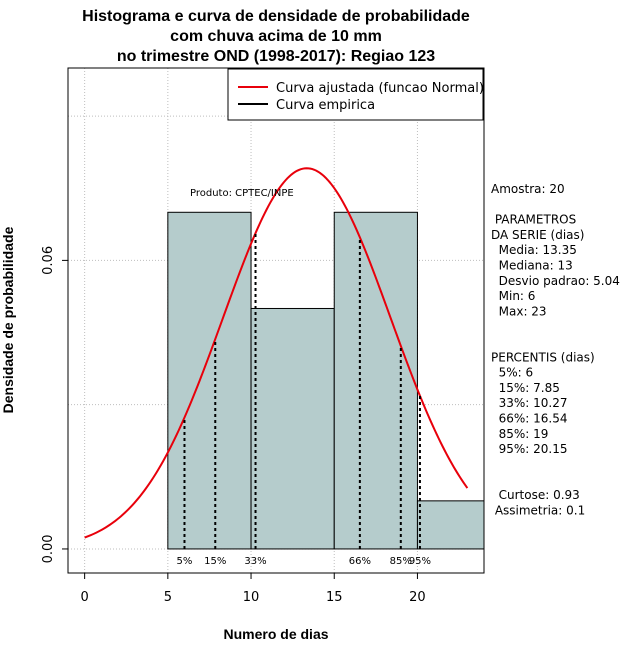 This screenshot has width=640, height=660. Describe the element at coordinates (255, 561) in the screenshot. I see `percentile-label: 33%` at that location.